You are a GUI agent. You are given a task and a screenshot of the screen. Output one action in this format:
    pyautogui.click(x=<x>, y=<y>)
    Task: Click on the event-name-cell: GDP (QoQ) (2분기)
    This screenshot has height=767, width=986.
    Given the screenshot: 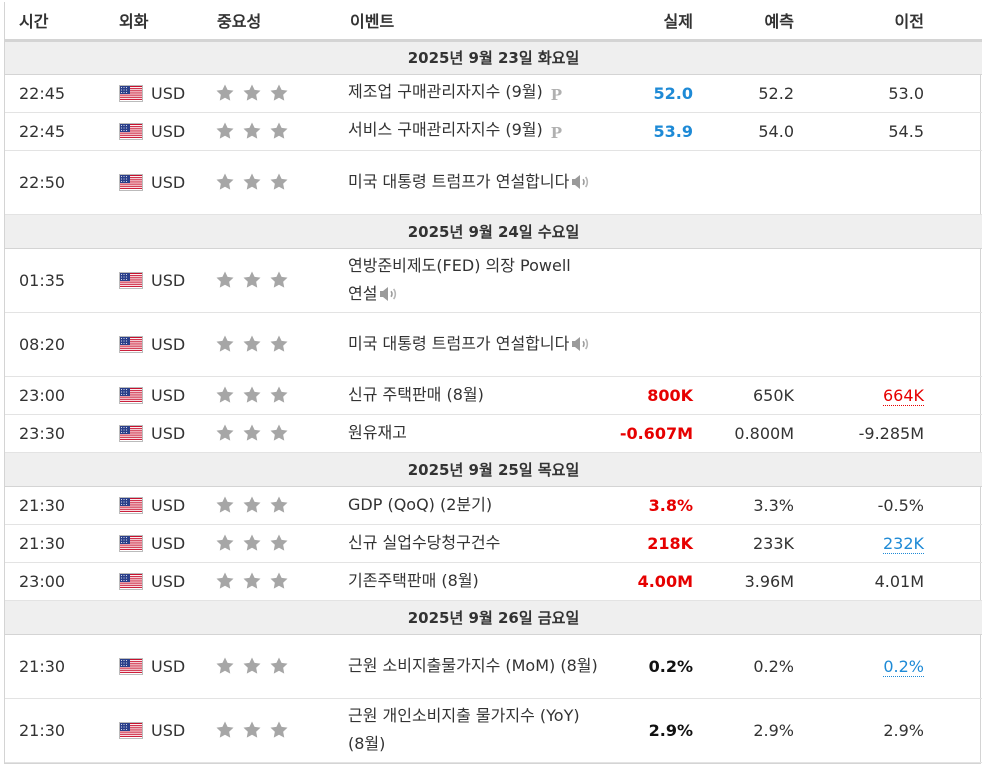 What is the action you would take?
    pyautogui.click(x=469, y=505)
    